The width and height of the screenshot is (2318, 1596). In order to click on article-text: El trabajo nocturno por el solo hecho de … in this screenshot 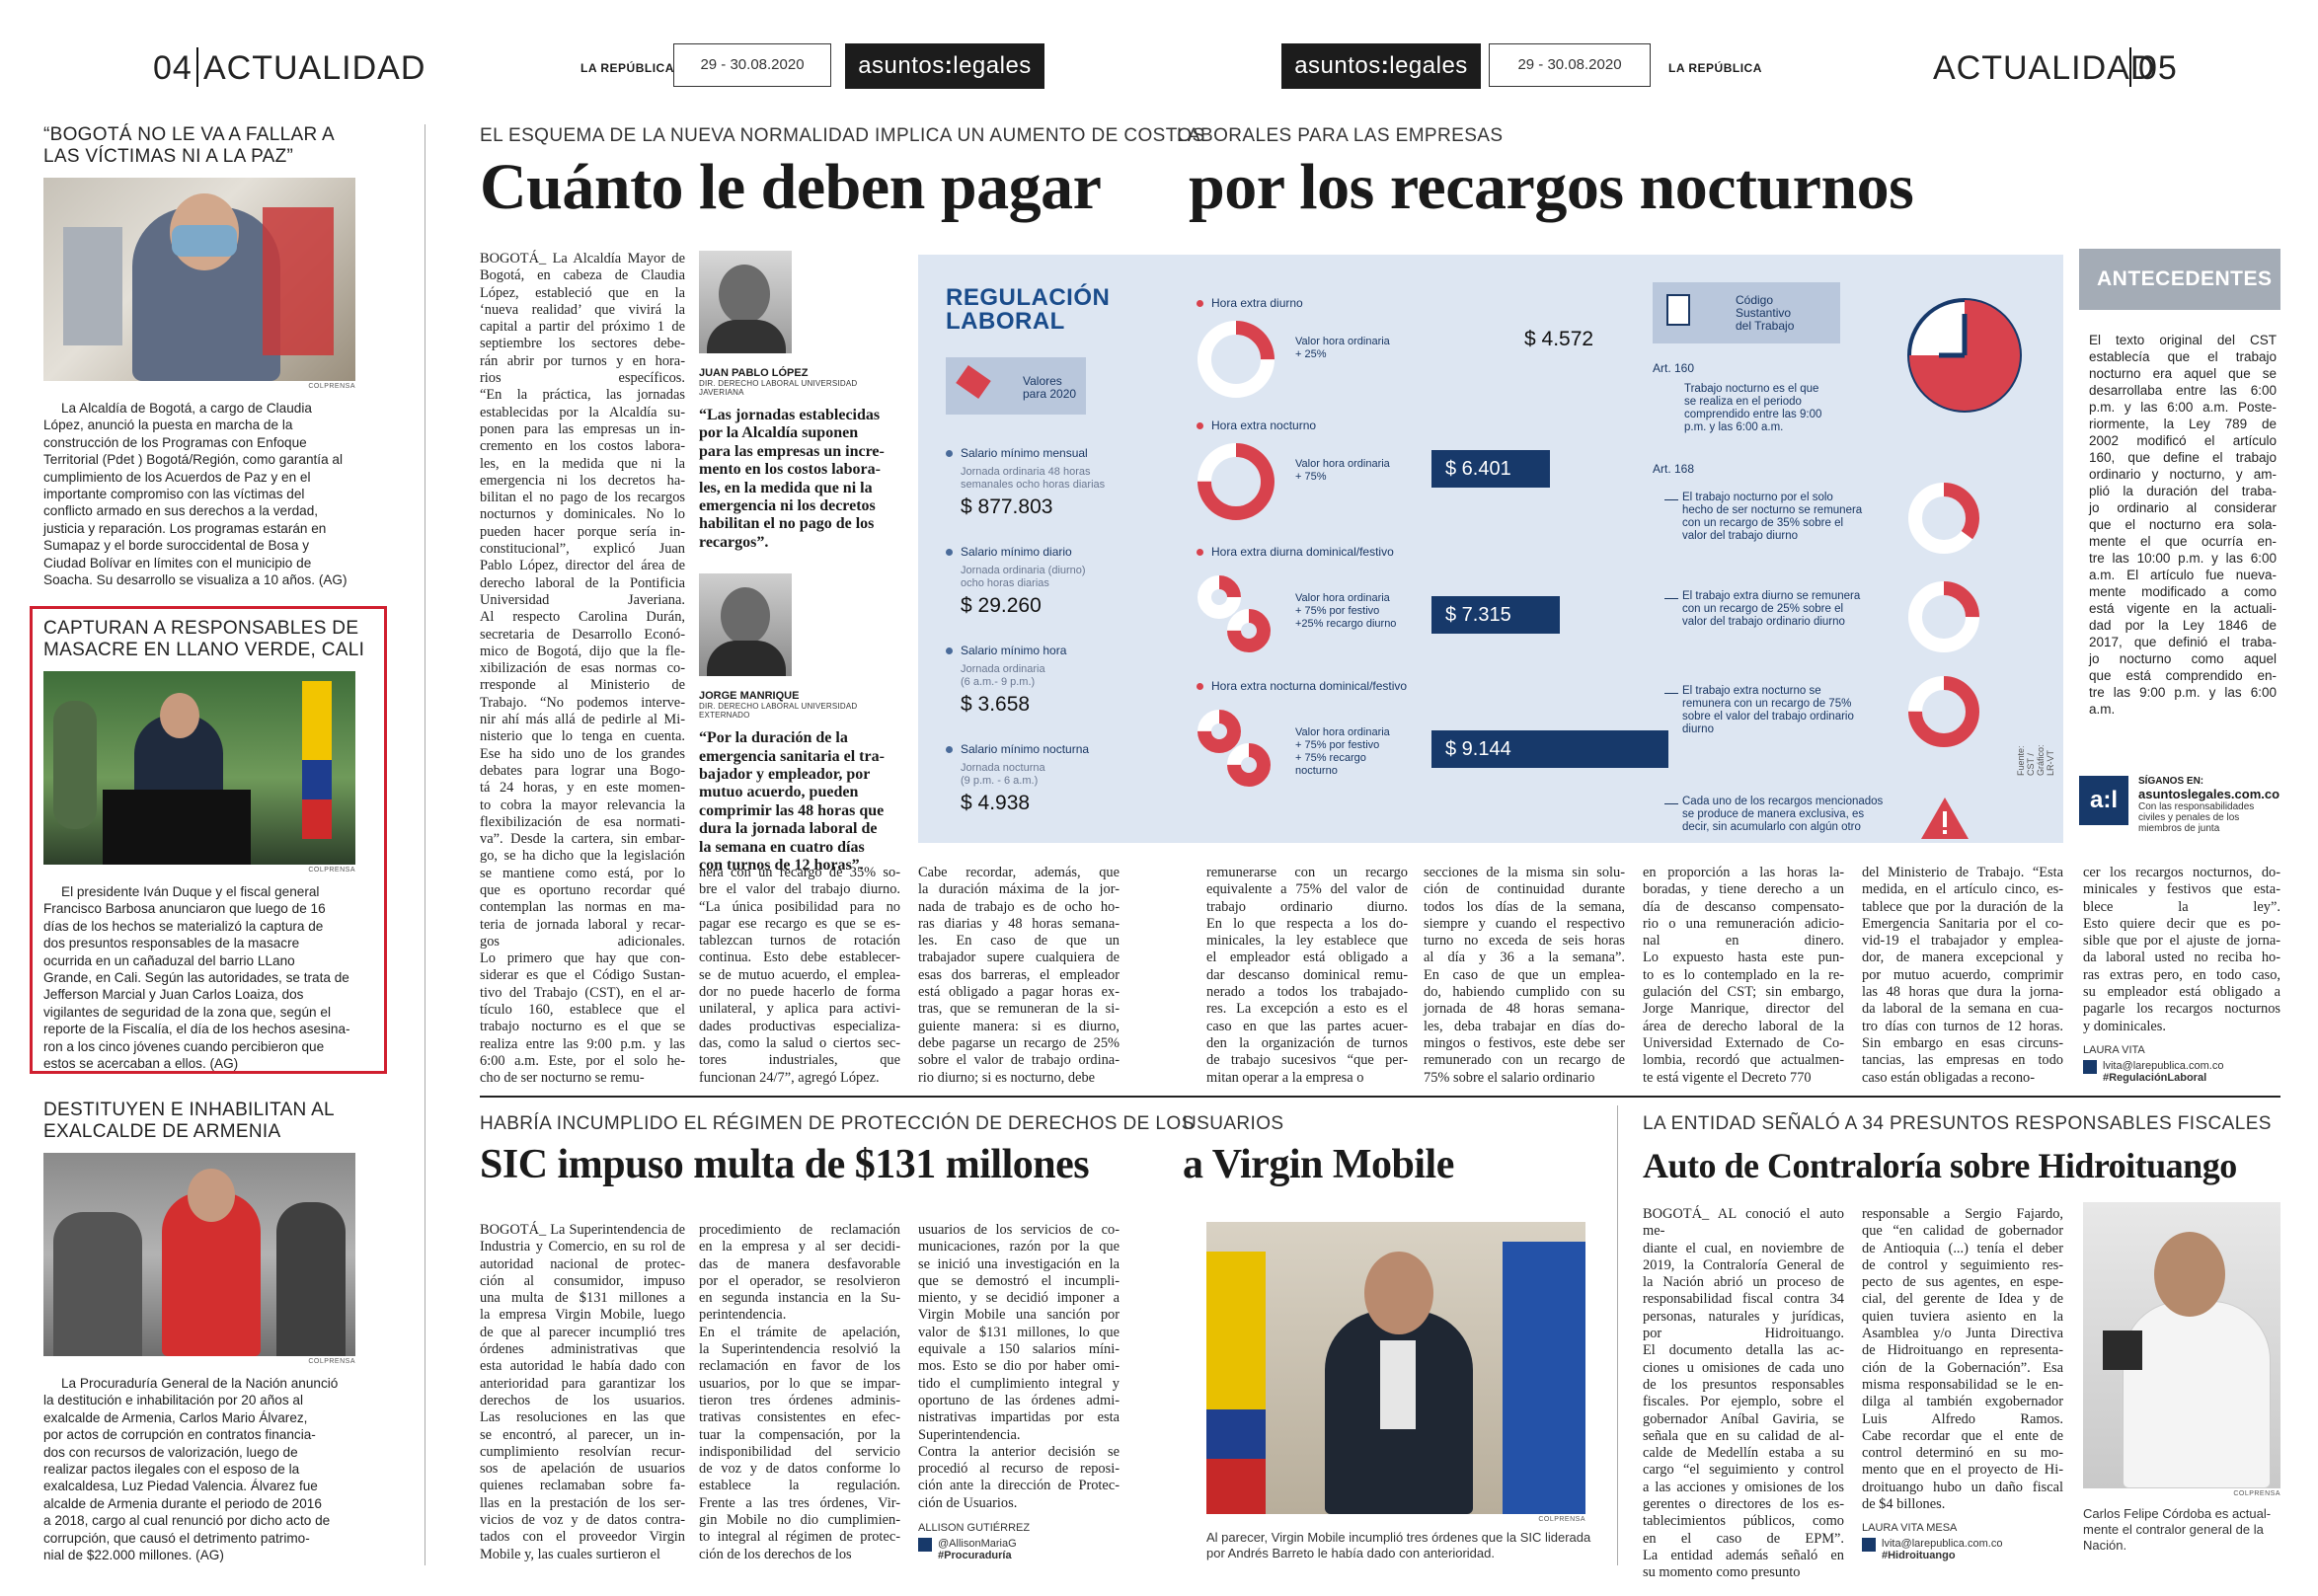, I will do `click(1772, 517)`.